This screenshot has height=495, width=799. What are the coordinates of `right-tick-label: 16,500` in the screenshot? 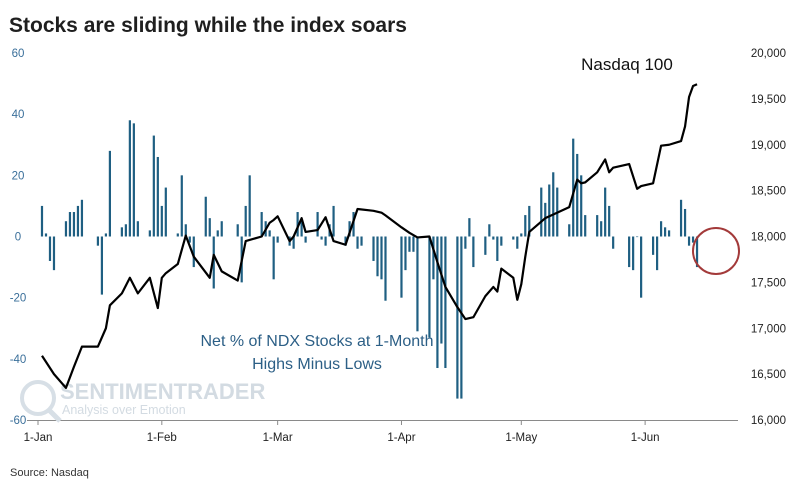 It's located at (768, 375).